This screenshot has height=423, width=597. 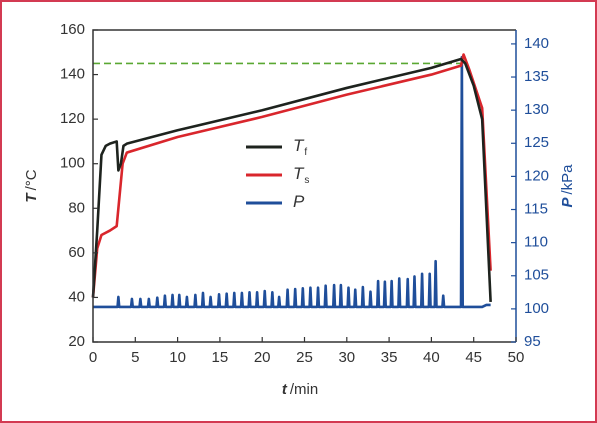 What do you see at coordinates (536, 242) in the screenshot?
I see `y2-tick-label: 110` at bounding box center [536, 242].